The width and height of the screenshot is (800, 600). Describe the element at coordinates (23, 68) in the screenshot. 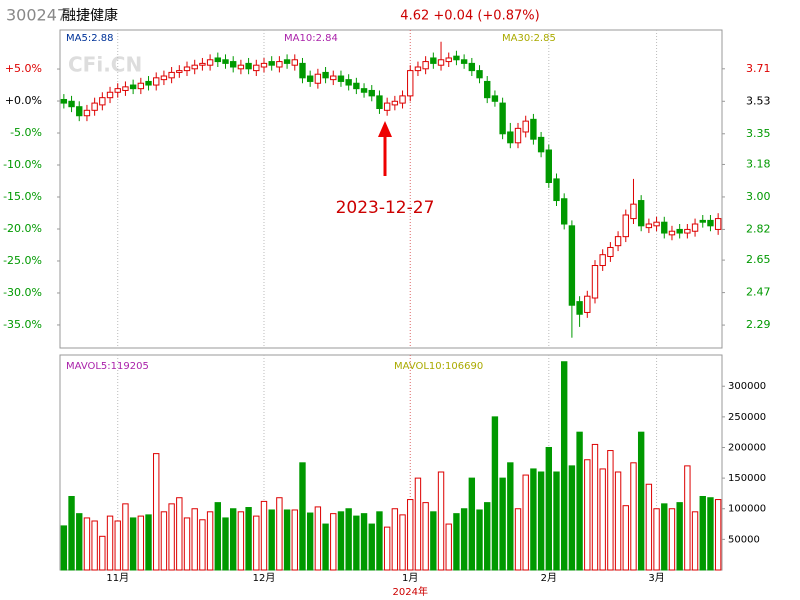

I see `y-tick-label: +5.0%` at that location.